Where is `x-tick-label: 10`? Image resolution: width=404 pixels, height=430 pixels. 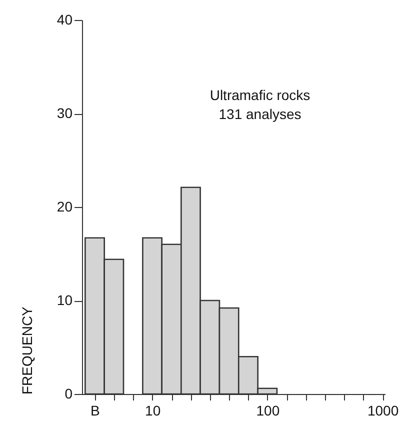 x-tick-label: 10 is located at coordinates (153, 410).